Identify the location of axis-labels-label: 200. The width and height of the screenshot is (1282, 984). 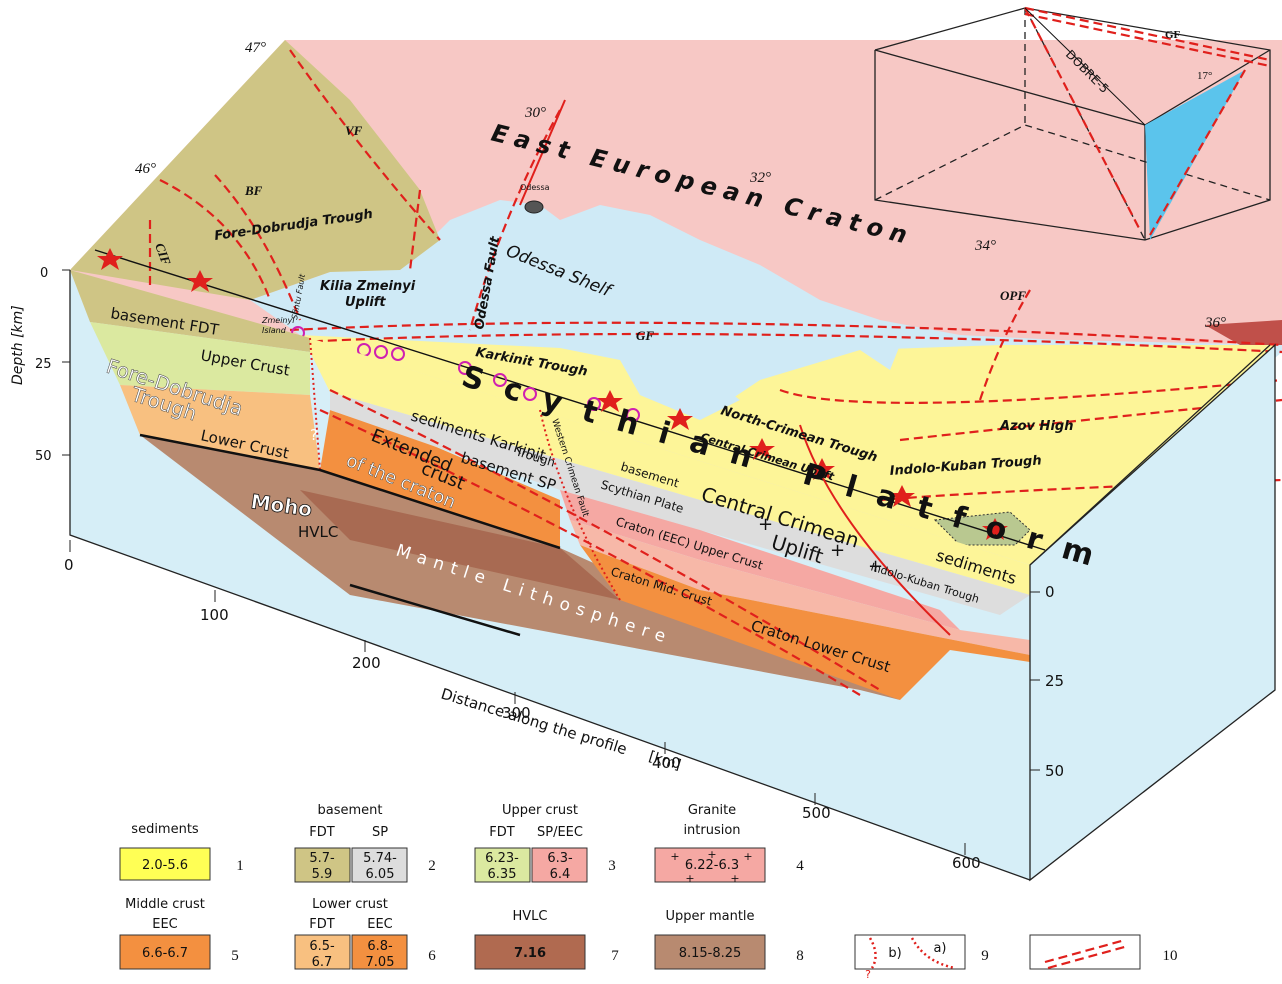
(366, 663).